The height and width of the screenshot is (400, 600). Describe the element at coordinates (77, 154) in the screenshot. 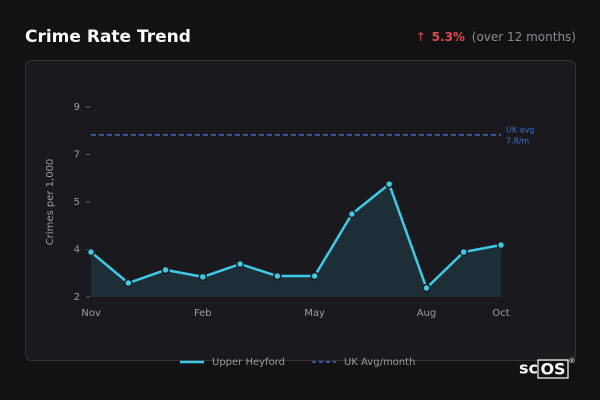

I see `y-tick-label: 7` at that location.